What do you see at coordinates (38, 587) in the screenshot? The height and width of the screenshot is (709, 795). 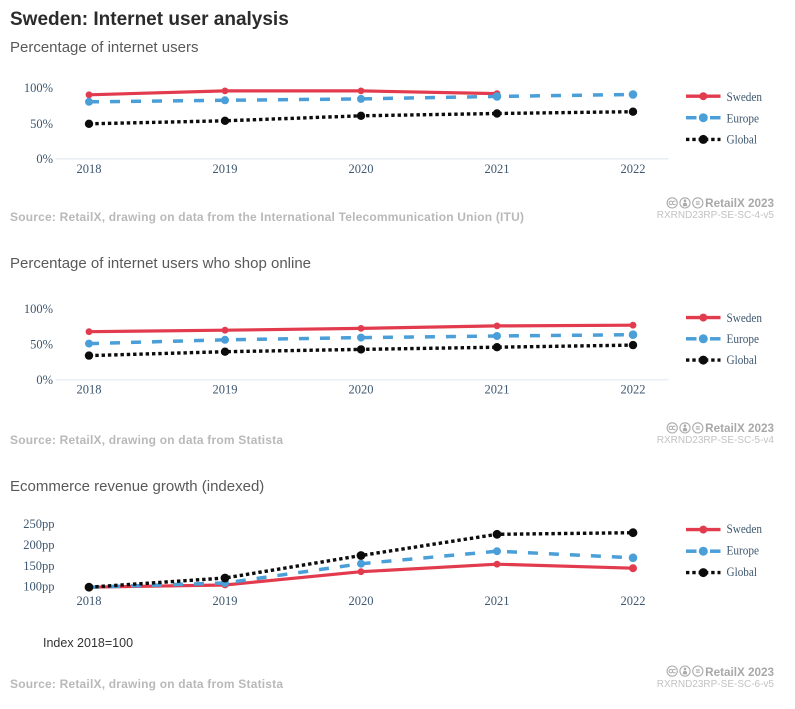 I see `svg-text: 100pp` at bounding box center [38, 587].